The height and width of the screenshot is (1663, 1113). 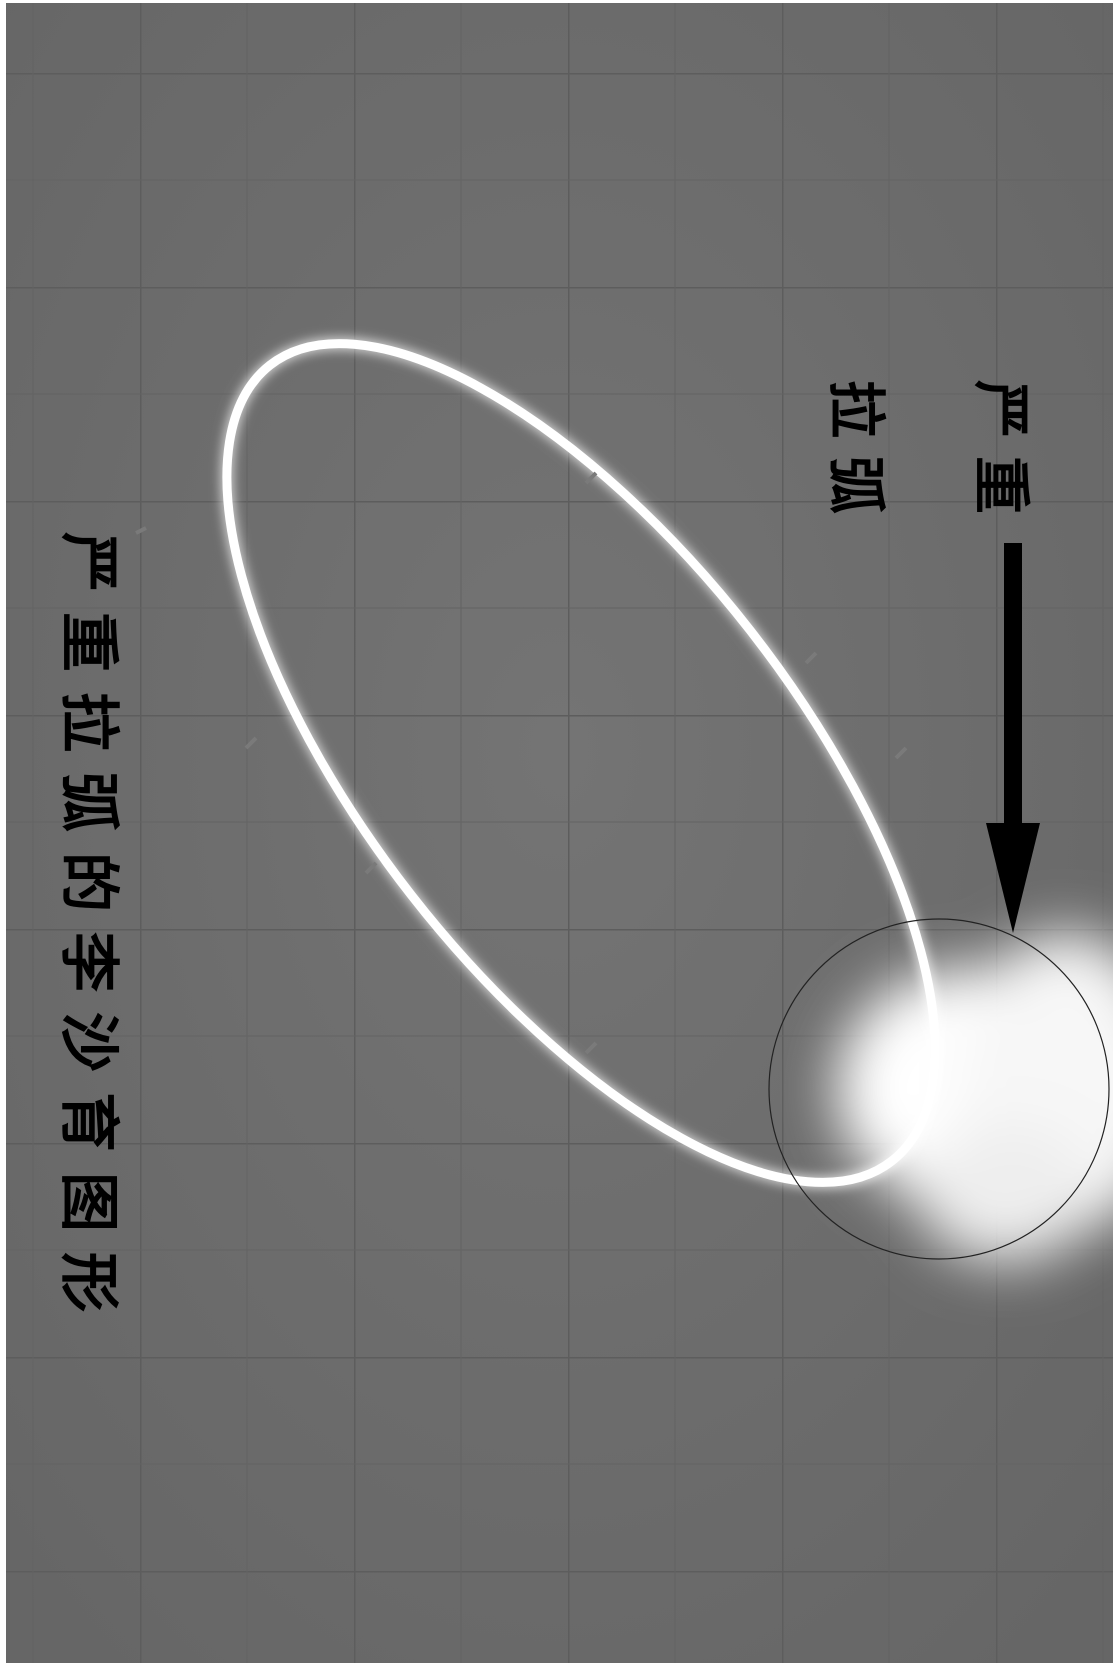 I want to click on arc-highlight-circle, so click(x=939, y=1089).